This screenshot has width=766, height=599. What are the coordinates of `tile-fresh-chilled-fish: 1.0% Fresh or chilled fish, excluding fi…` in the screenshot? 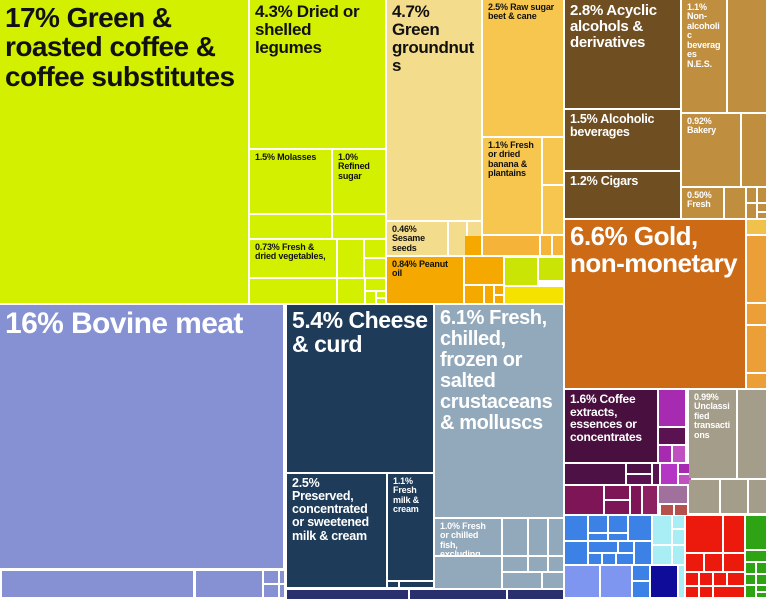 It's located at (468, 543).